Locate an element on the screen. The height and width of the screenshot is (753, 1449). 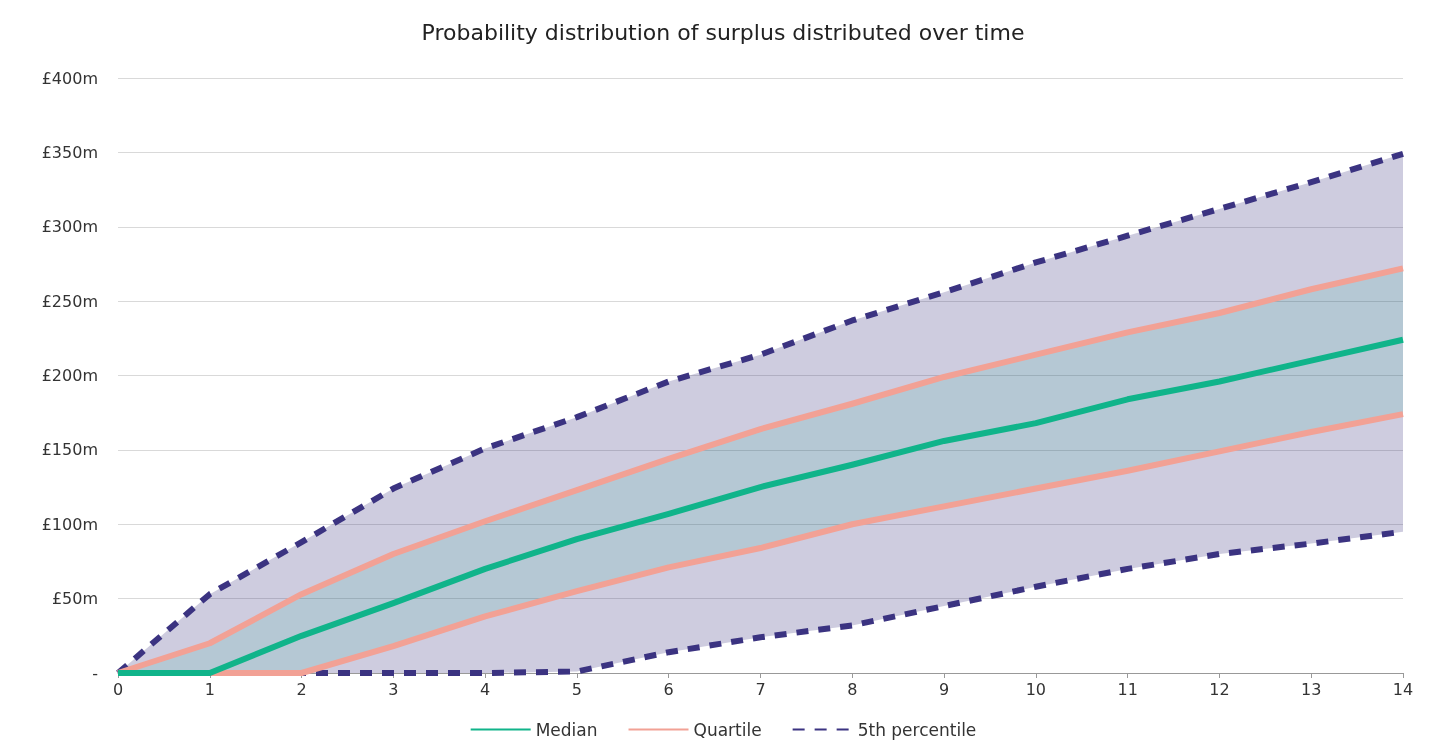
x-tick-label: 11 is located at coordinates (1127, 689).